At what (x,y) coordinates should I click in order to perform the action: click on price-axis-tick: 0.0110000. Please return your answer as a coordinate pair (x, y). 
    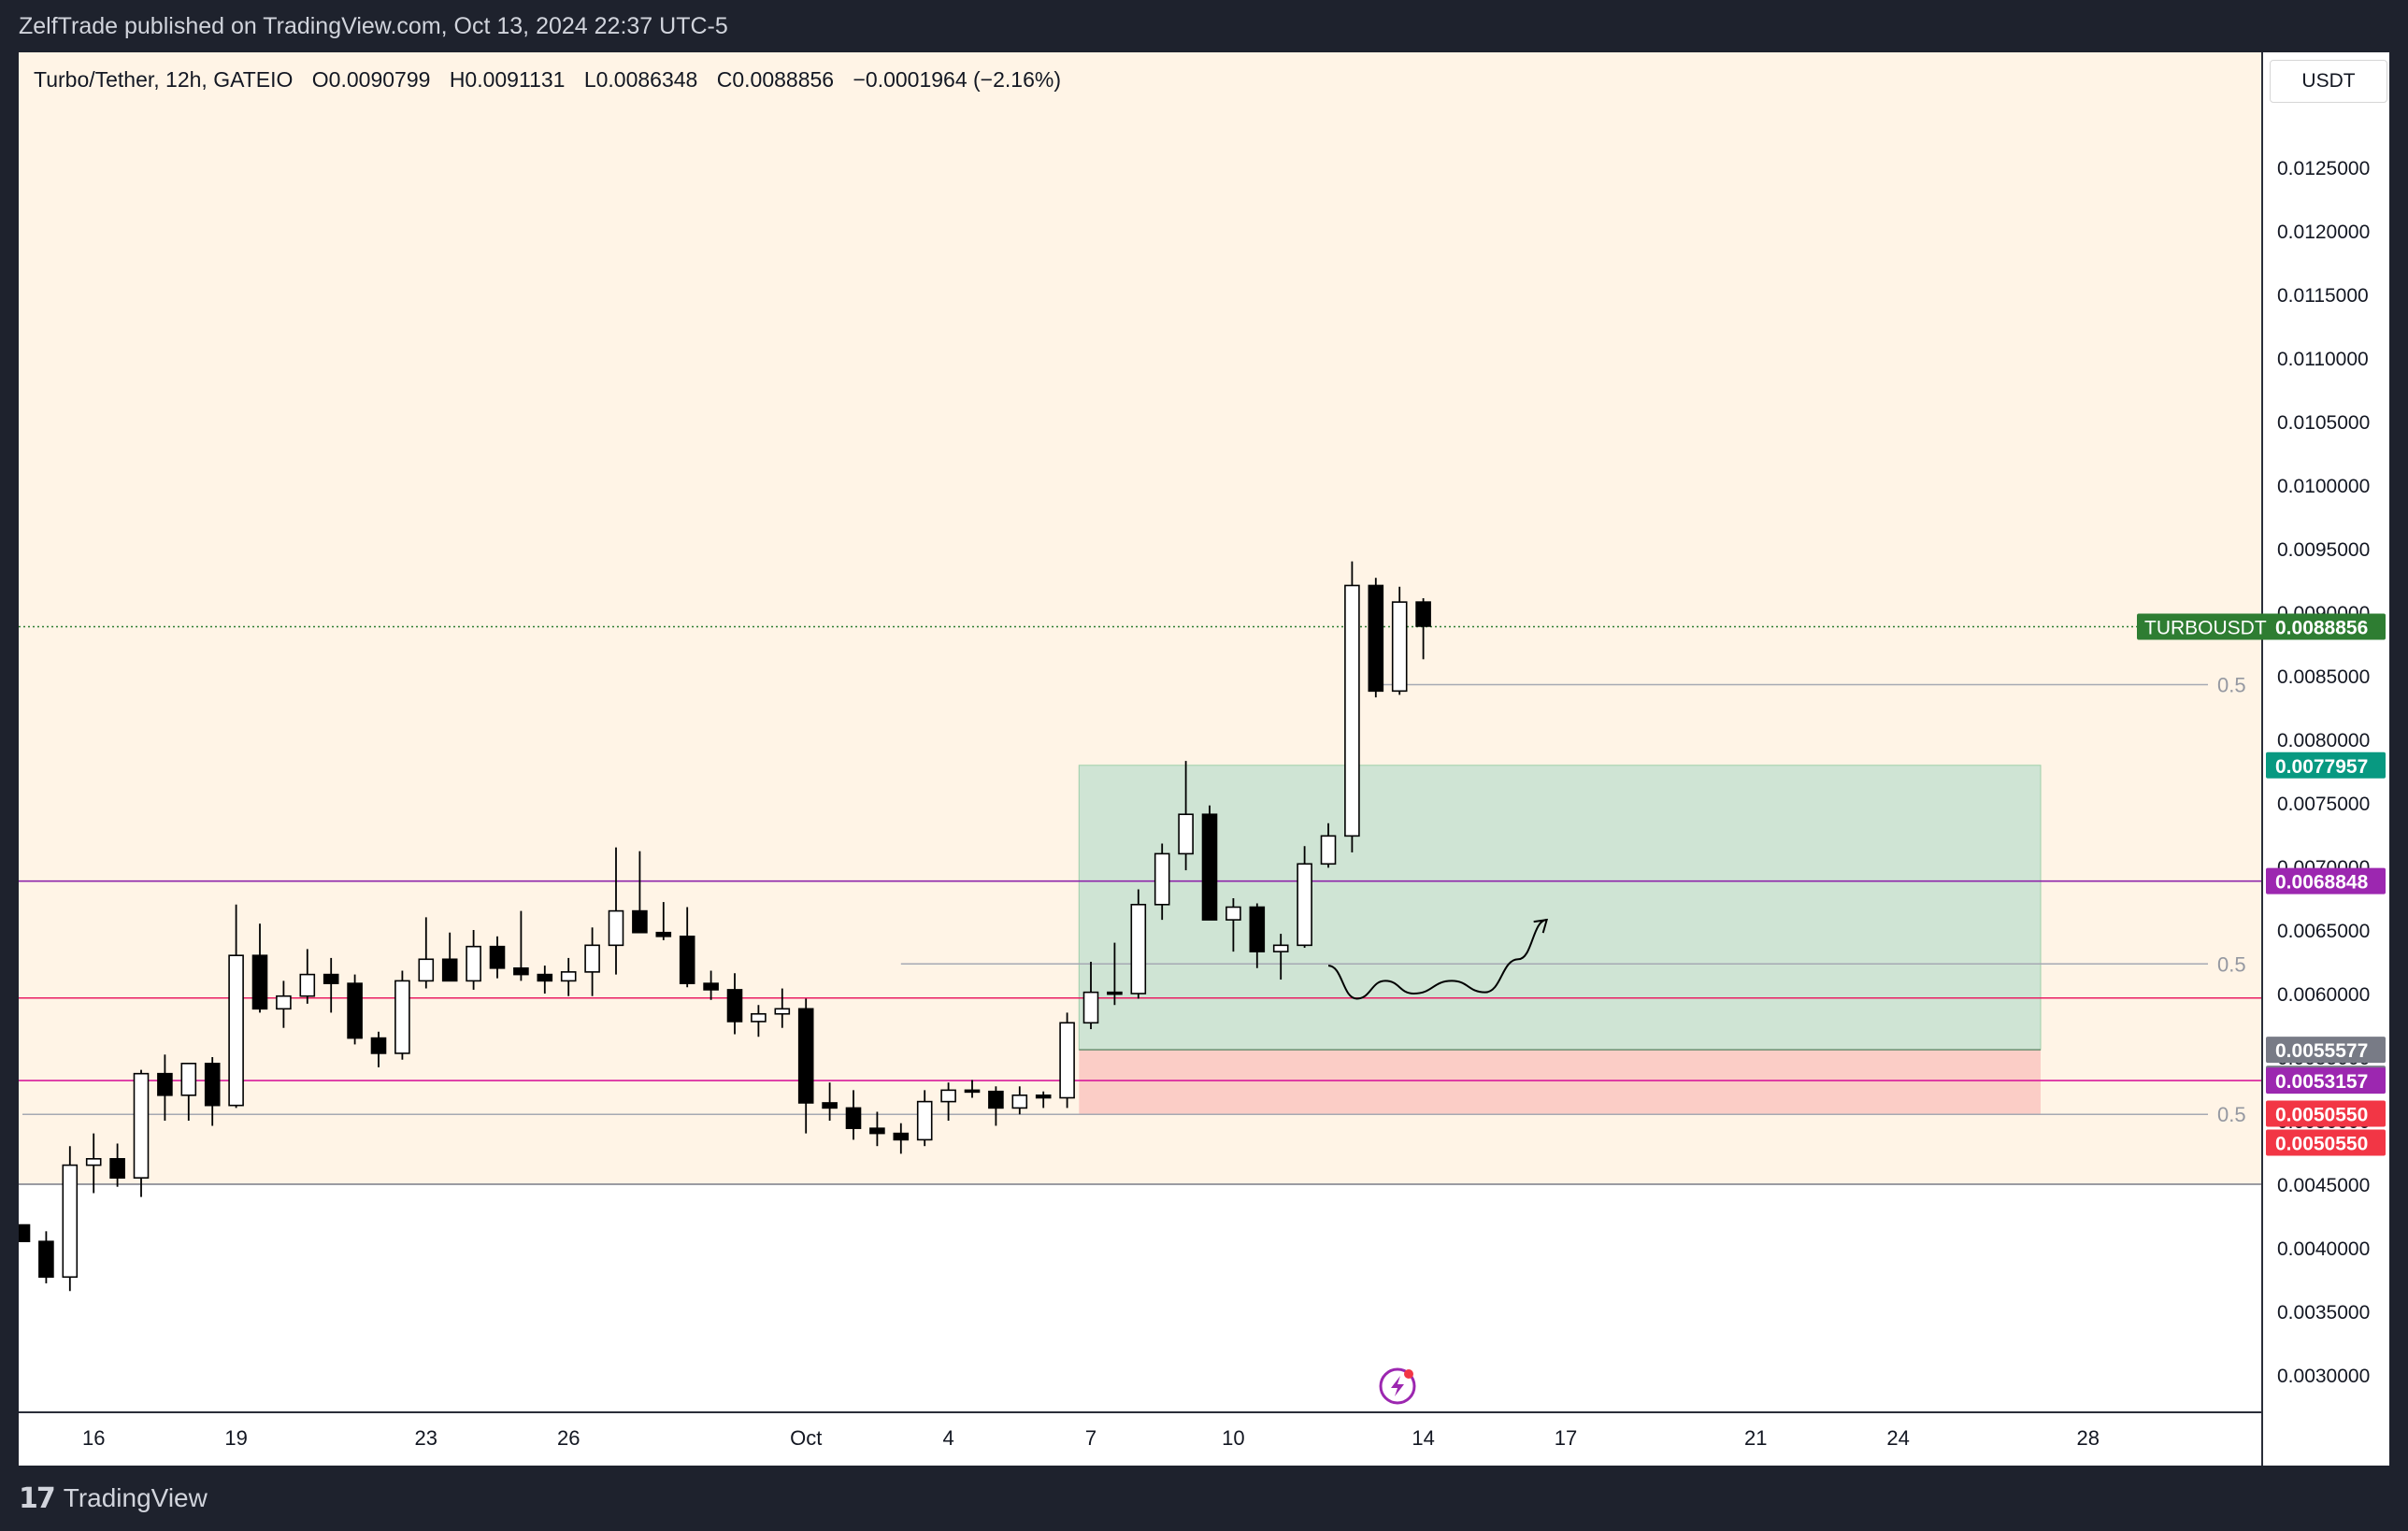
    Looking at the image, I should click on (2323, 359).